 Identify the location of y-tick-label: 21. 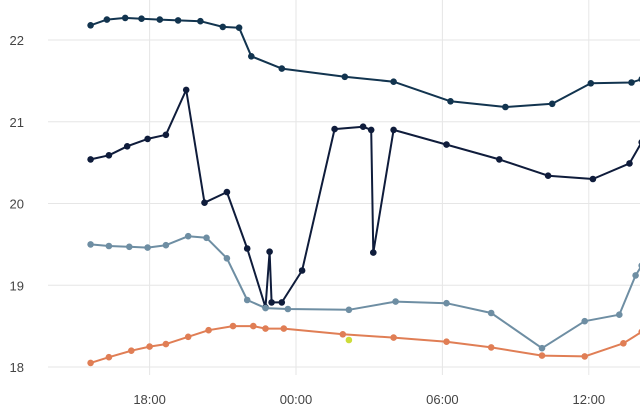
(17, 122).